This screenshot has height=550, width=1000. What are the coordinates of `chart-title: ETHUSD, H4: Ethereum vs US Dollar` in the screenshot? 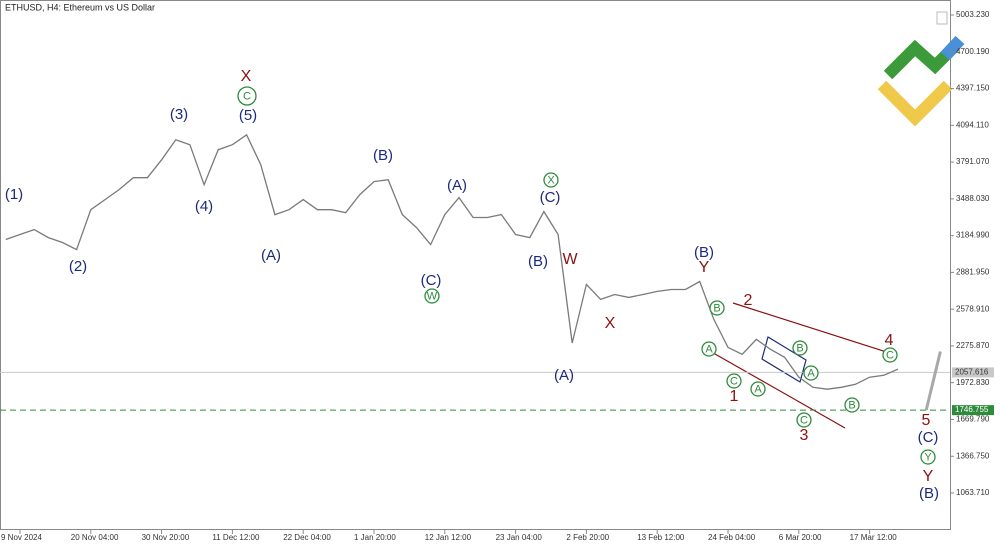 It's located at (80, 7).